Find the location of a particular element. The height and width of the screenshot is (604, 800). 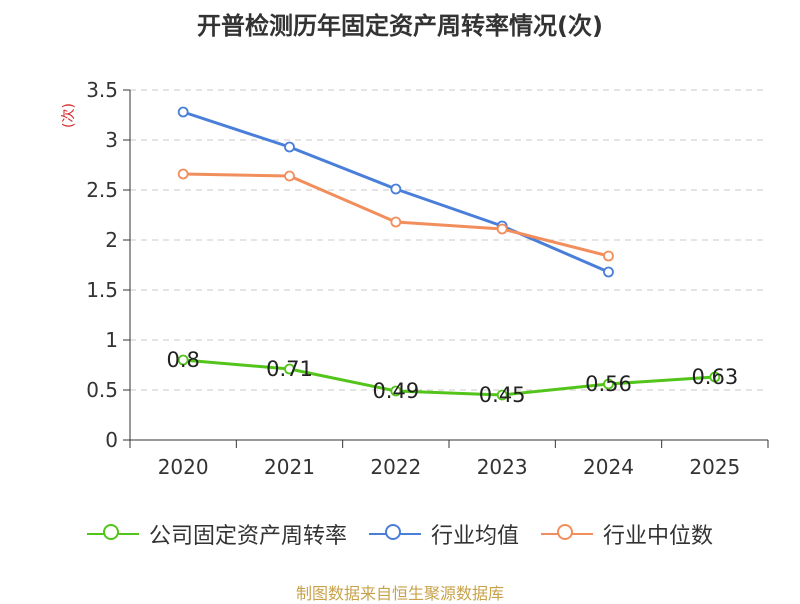

series-line is located at coordinates (449, 377).